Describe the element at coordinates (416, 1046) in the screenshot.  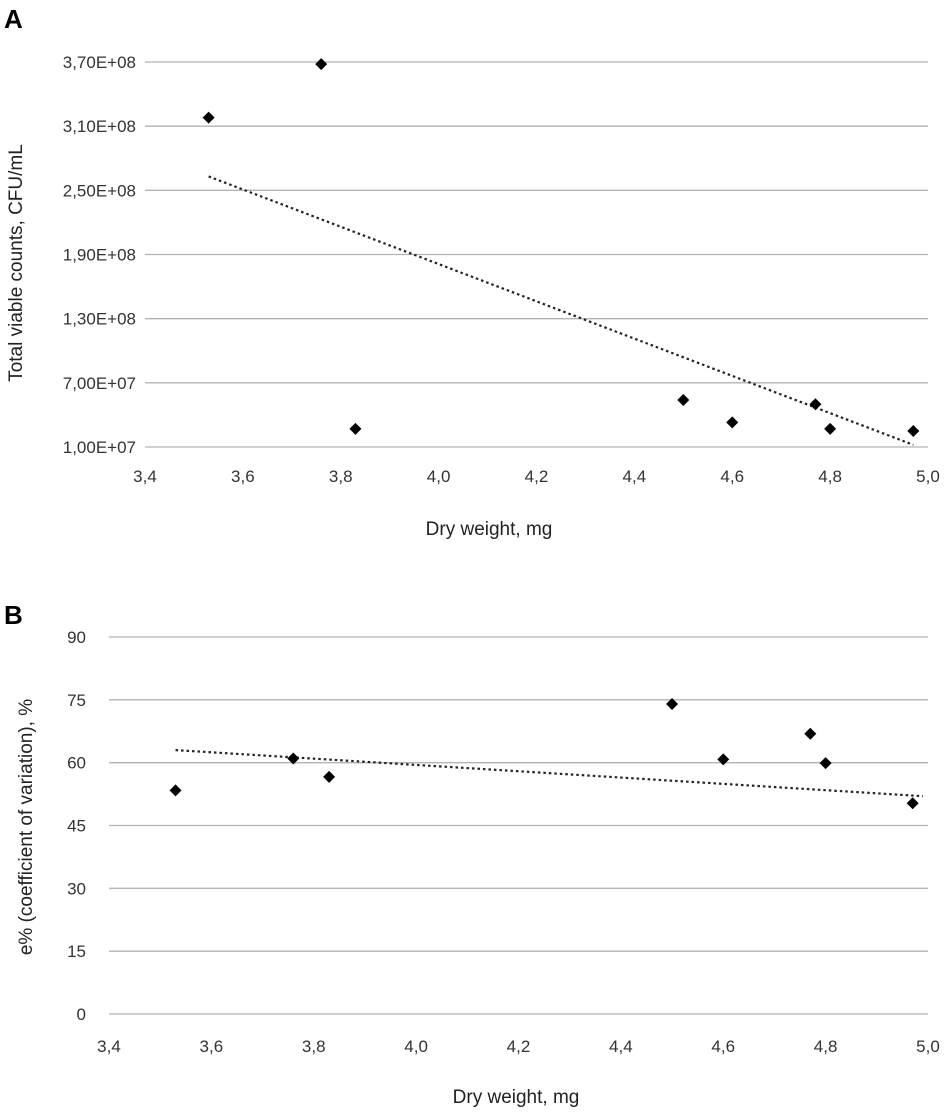
I see `panel-b-x-tick-label: 4,0` at that location.